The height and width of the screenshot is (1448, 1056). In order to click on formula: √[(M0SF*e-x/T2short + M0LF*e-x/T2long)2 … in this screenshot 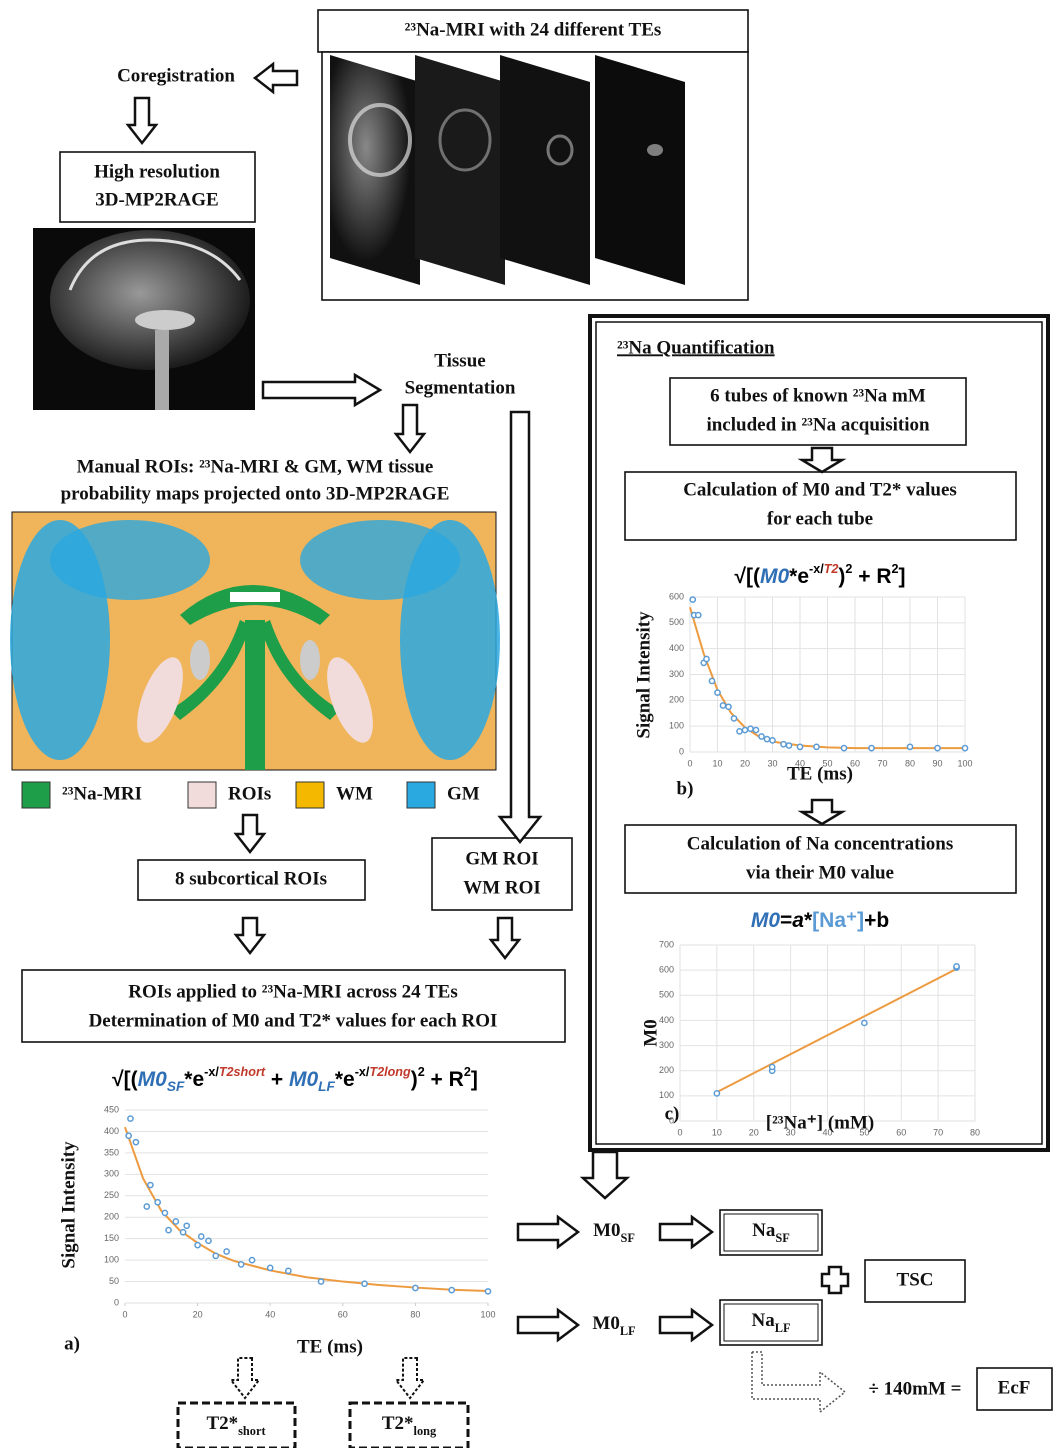, I will do `click(295, 1079)`.